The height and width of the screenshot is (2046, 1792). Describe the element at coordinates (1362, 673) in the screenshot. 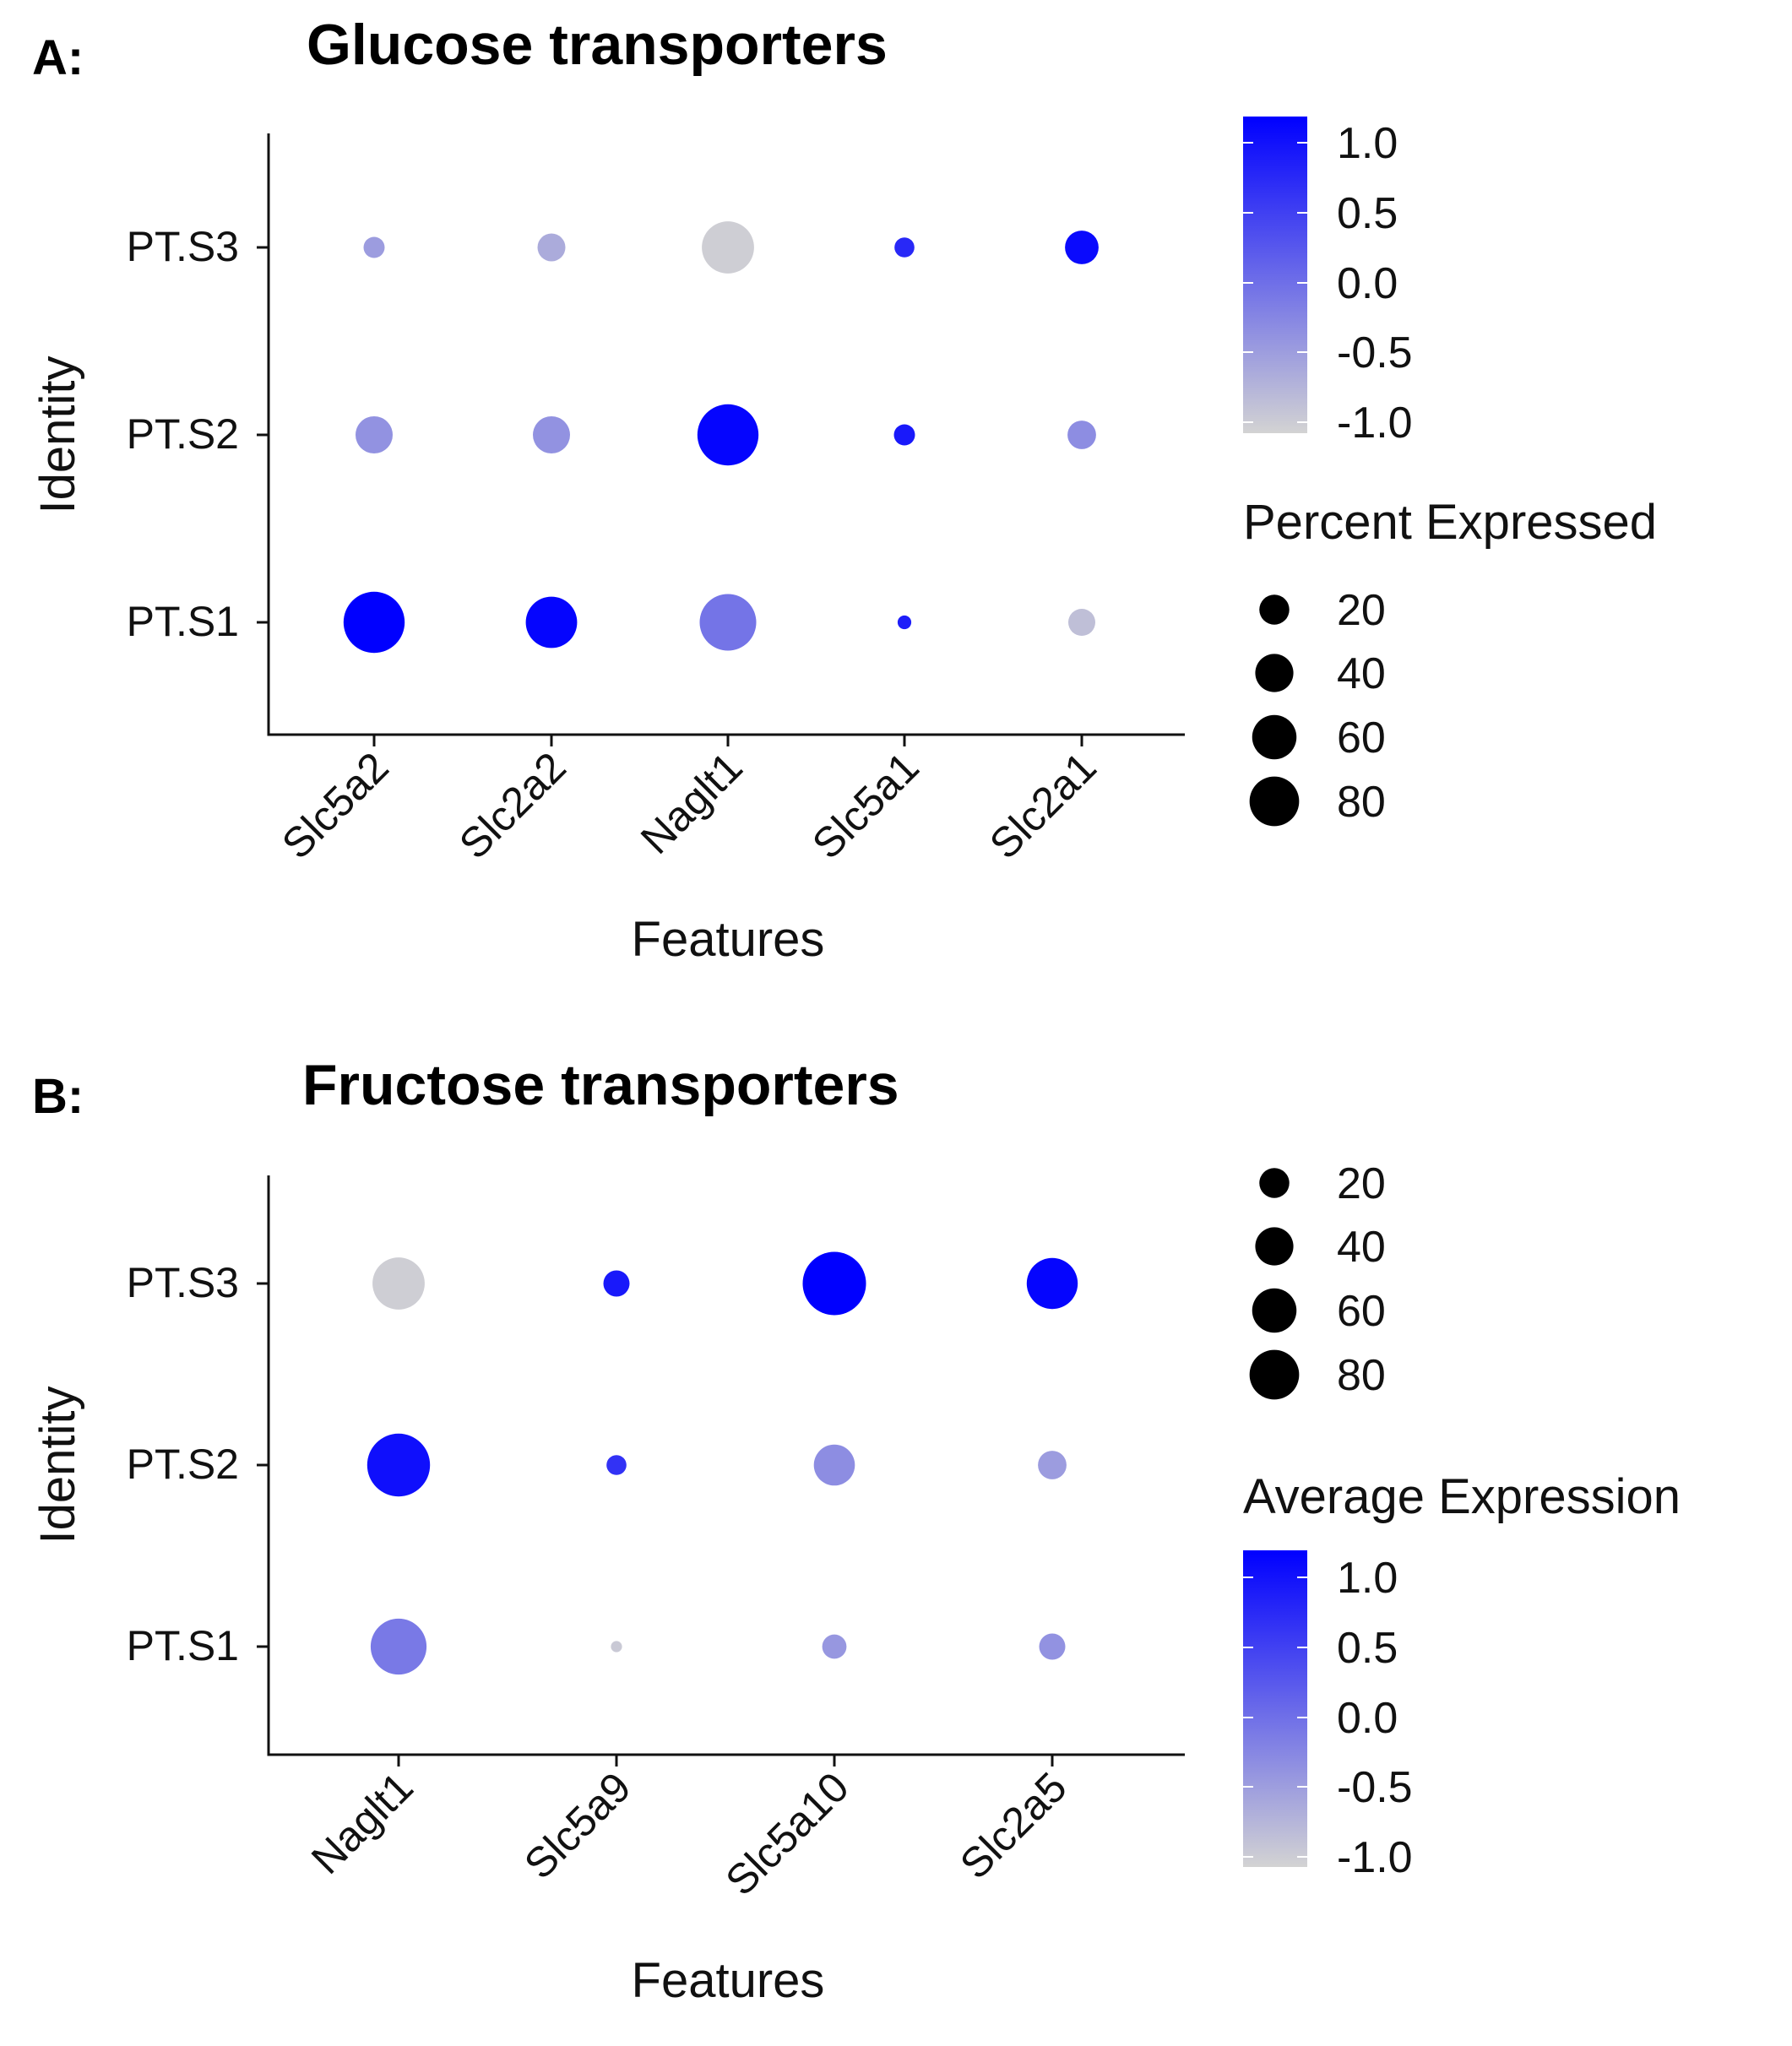

I see `panel-a-size-value: 40` at that location.